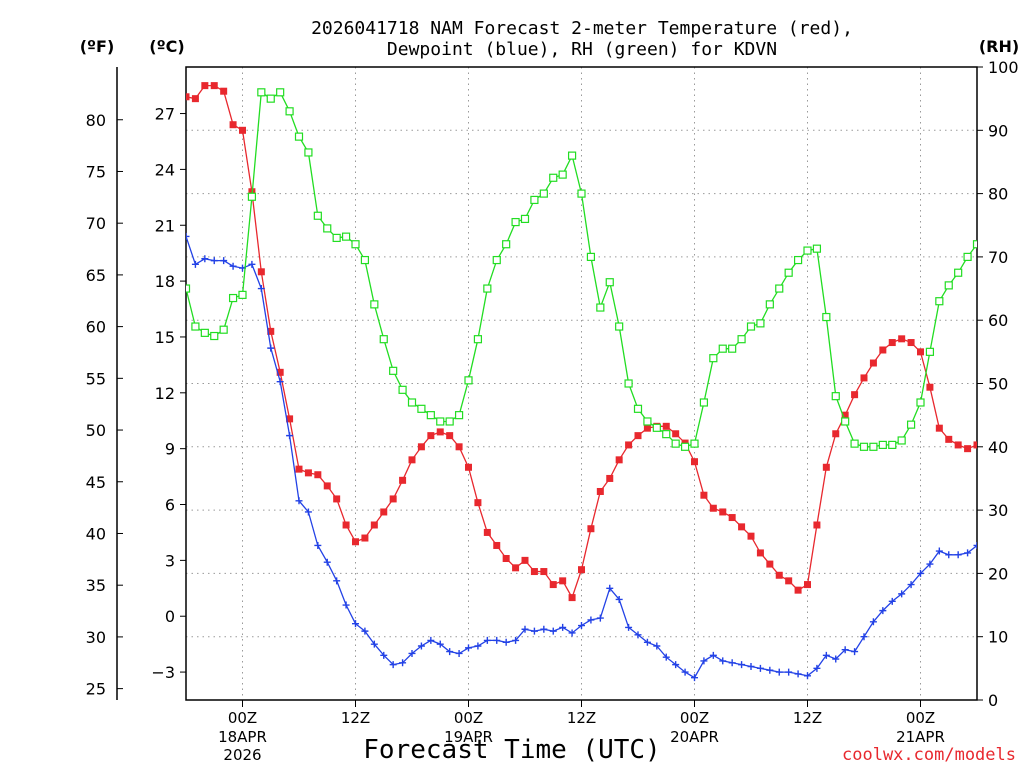 The image size is (1024, 768). Describe the element at coordinates (97, 46) in the screenshot. I see `fahrenheit-unit-label: (ºF)` at that location.